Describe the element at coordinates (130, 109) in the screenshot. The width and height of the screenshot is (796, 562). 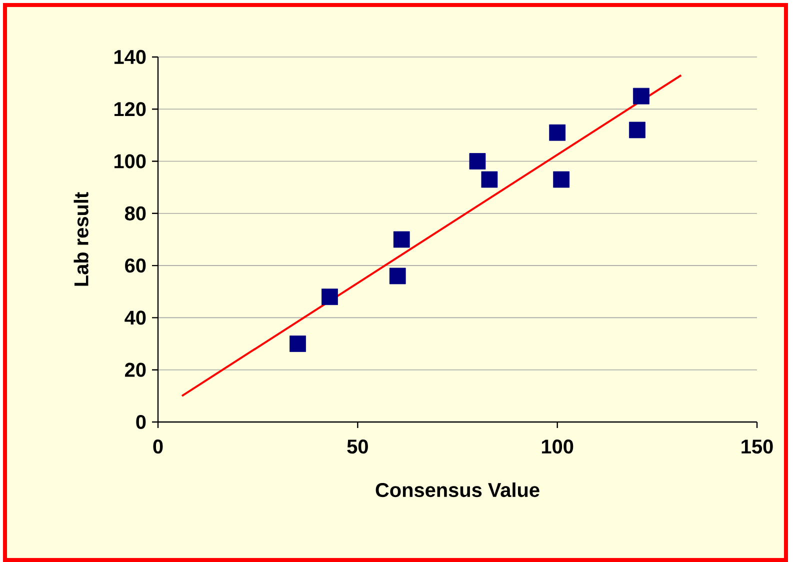
I see `y-tick-label: 120` at that location.